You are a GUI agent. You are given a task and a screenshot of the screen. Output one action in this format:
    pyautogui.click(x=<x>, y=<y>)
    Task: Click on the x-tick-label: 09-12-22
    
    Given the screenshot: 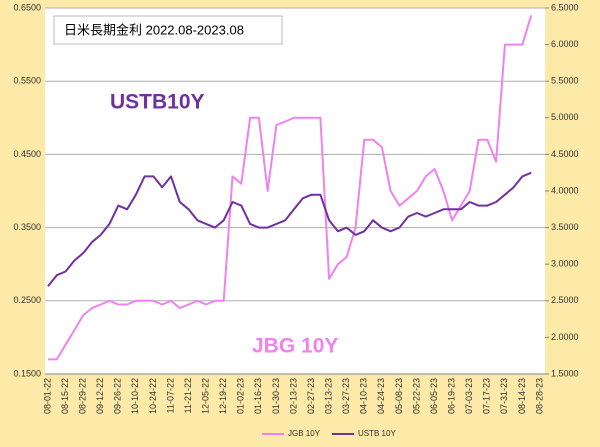 What is the action you would take?
    pyautogui.click(x=100, y=396)
    